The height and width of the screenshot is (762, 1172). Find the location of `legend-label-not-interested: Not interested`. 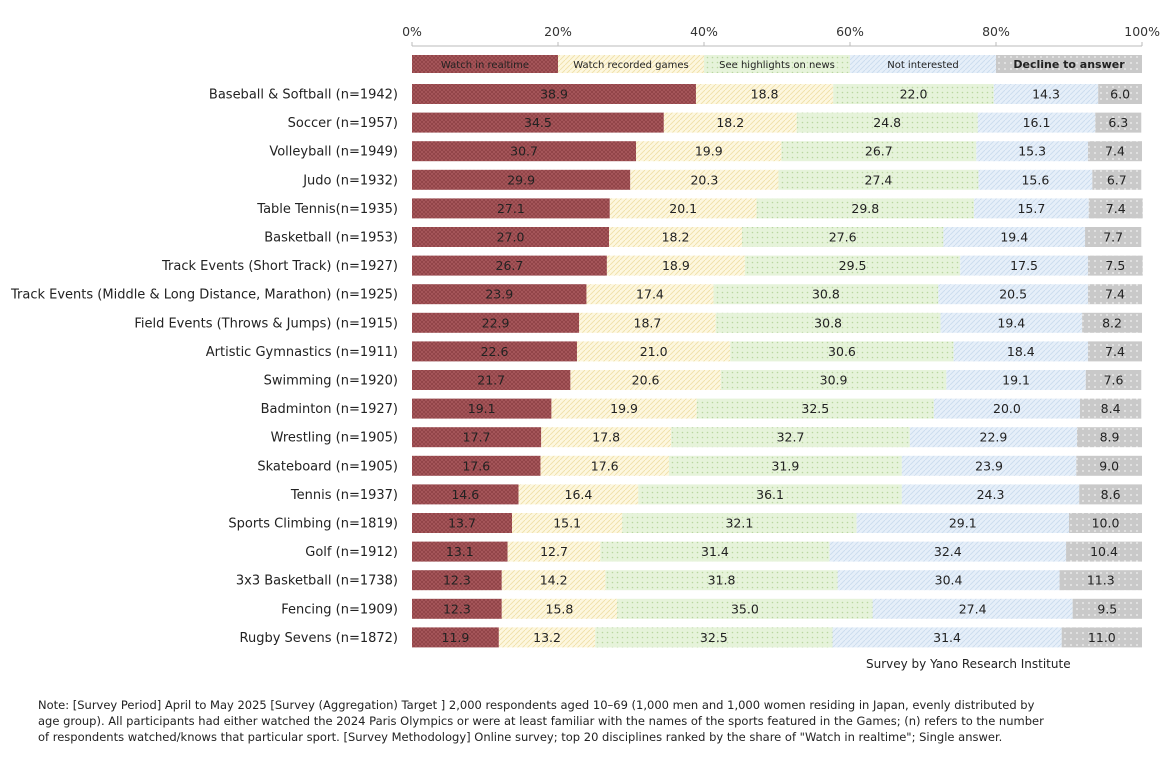

legend-label-not-interested: Not interested is located at coordinates (923, 65).